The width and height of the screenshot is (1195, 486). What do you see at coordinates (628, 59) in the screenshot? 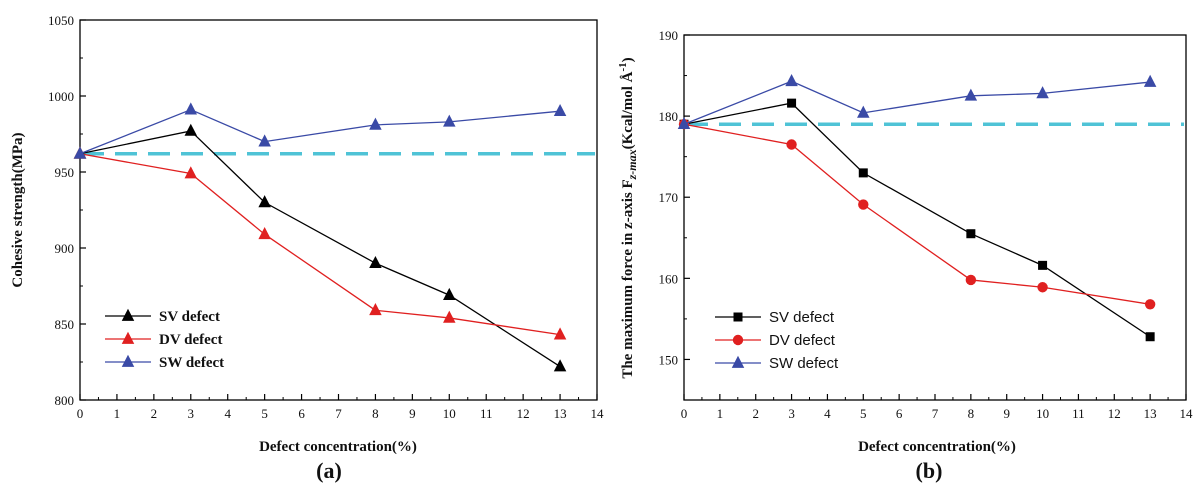
I see `y-axis-label-b-close: )` at bounding box center [628, 59].